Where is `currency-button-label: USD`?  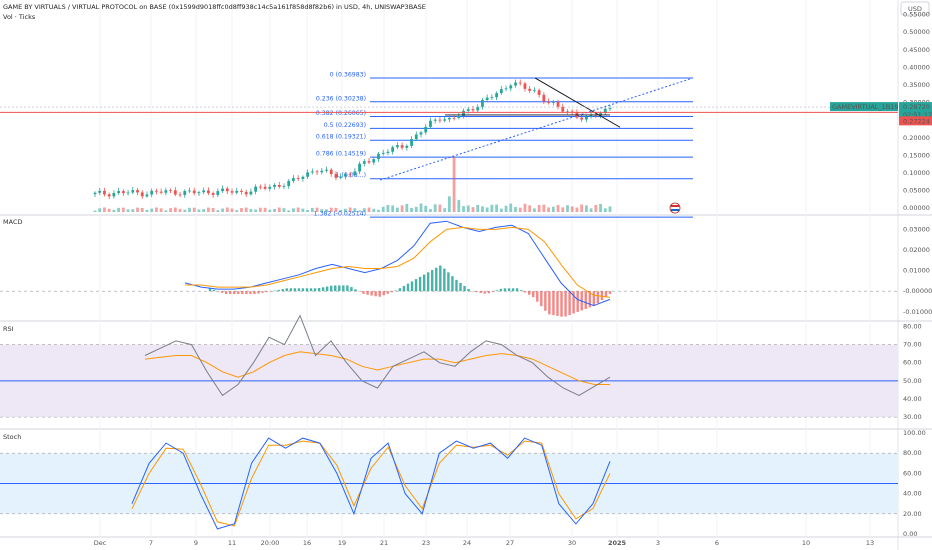
currency-button-label: USD is located at coordinates (915, 9).